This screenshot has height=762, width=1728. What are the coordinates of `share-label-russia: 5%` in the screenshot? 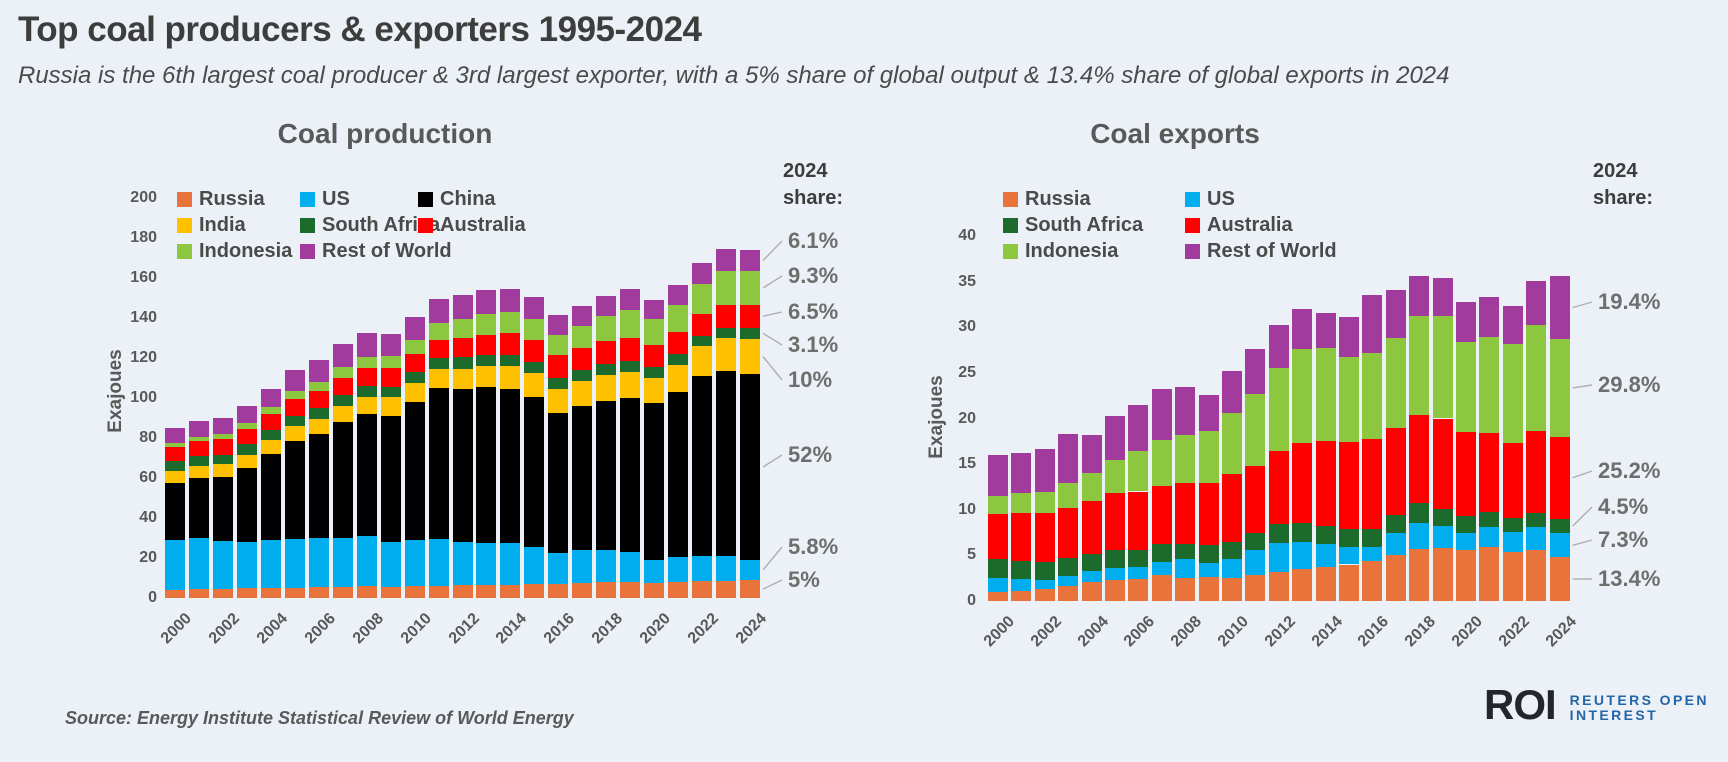 It's located at (804, 579).